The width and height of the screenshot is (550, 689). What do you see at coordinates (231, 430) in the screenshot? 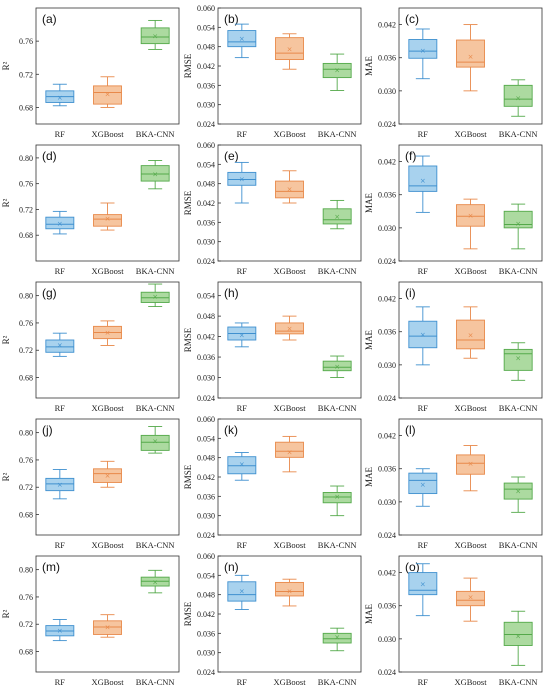
I see `panel-label: (k)` at bounding box center [231, 430].